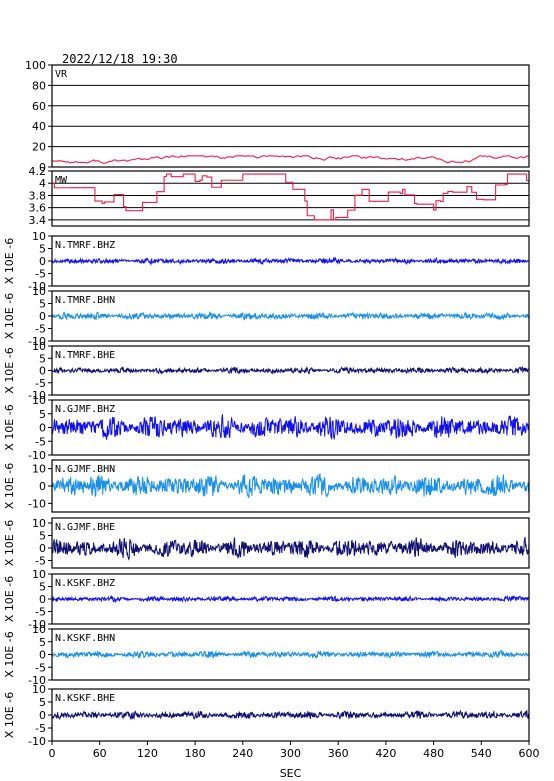  What do you see at coordinates (290, 715) in the screenshot?
I see `trace-n-kskf-bhe` at bounding box center [290, 715].